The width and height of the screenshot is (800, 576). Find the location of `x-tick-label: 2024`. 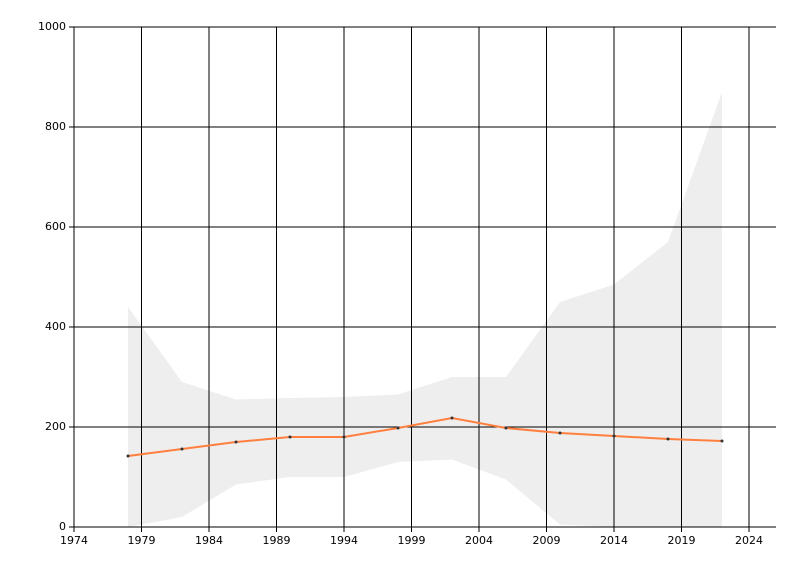

x-tick-label: 2024 is located at coordinates (749, 540).